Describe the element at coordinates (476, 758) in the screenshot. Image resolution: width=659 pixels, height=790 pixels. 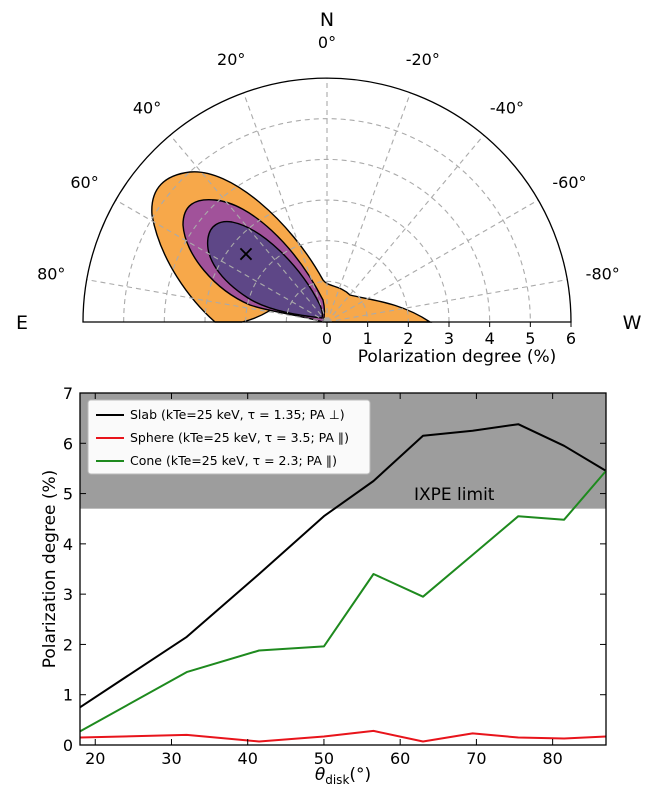
I see `x-tick-label: 70` at that location.